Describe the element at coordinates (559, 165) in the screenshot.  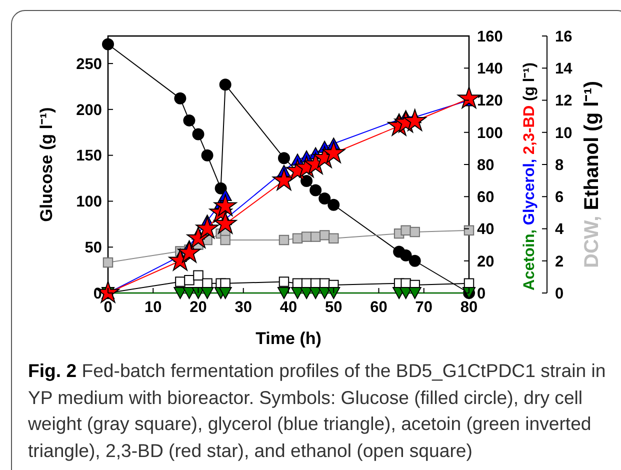
I see `y3-tick-label: 8` at that location.